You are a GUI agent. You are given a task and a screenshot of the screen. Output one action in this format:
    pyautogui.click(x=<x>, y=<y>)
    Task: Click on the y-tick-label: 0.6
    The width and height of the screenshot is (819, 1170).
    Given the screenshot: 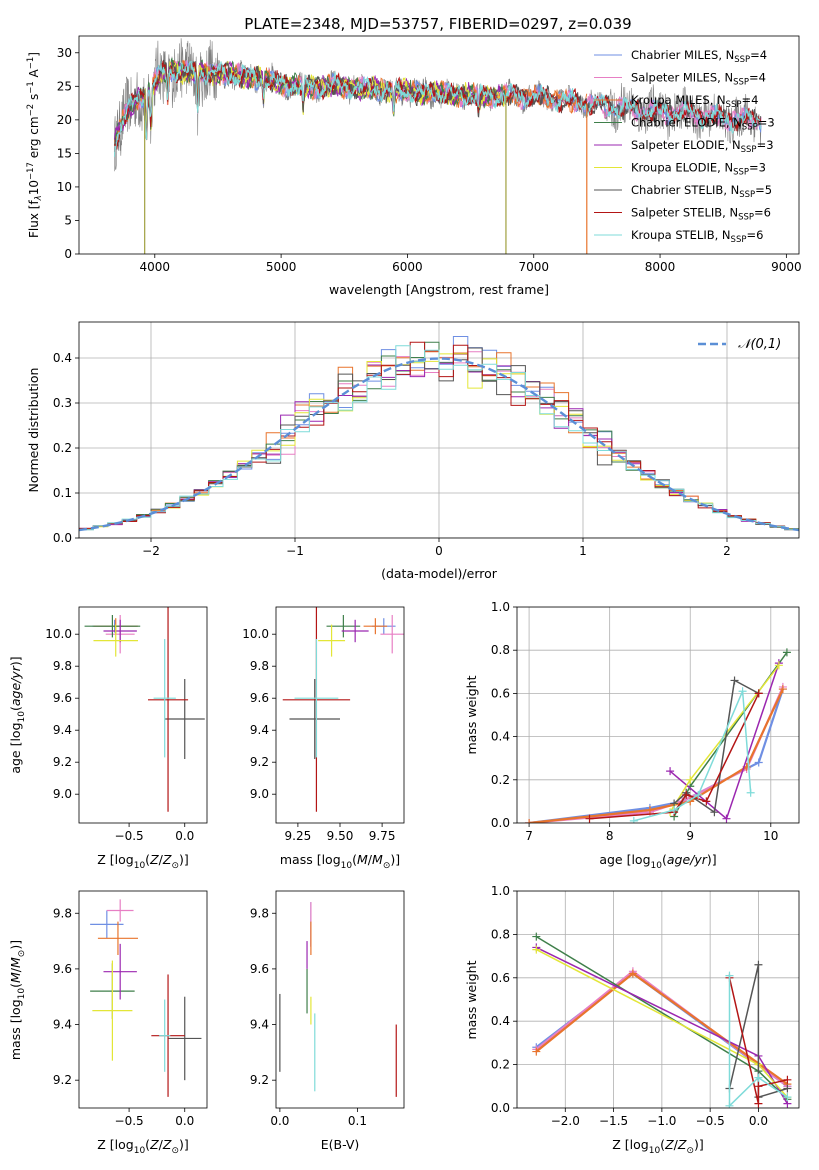 What is the action you would take?
    pyautogui.click(x=500, y=978)
    